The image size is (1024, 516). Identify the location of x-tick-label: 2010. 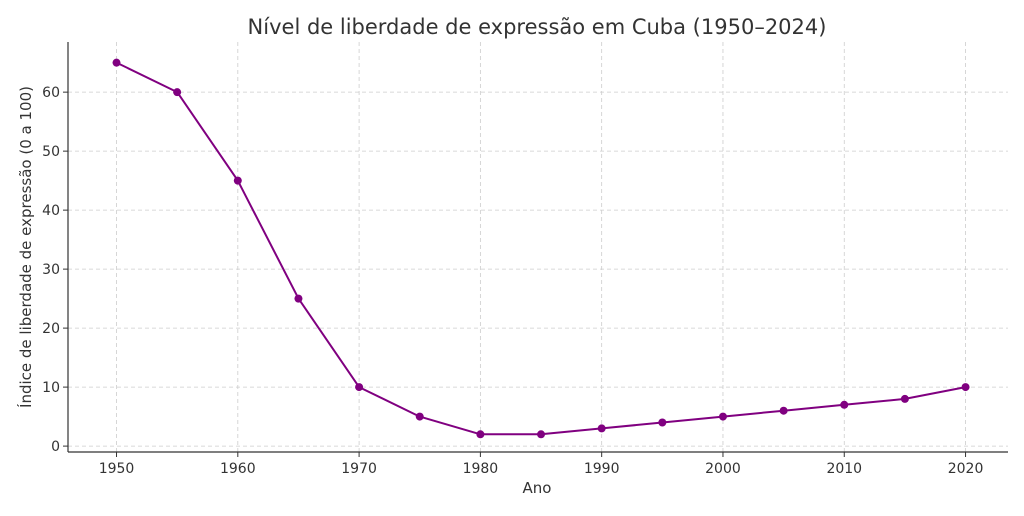
(844, 469).